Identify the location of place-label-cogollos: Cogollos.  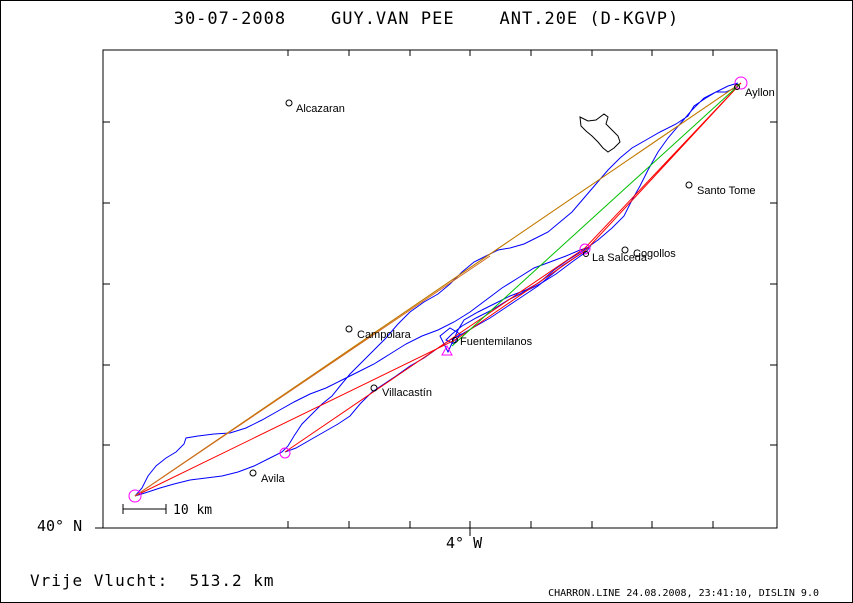
(654, 254).